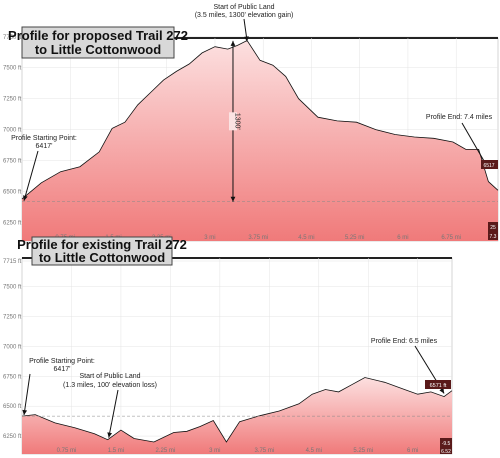  I want to click on existing-title-box, so click(102, 251).